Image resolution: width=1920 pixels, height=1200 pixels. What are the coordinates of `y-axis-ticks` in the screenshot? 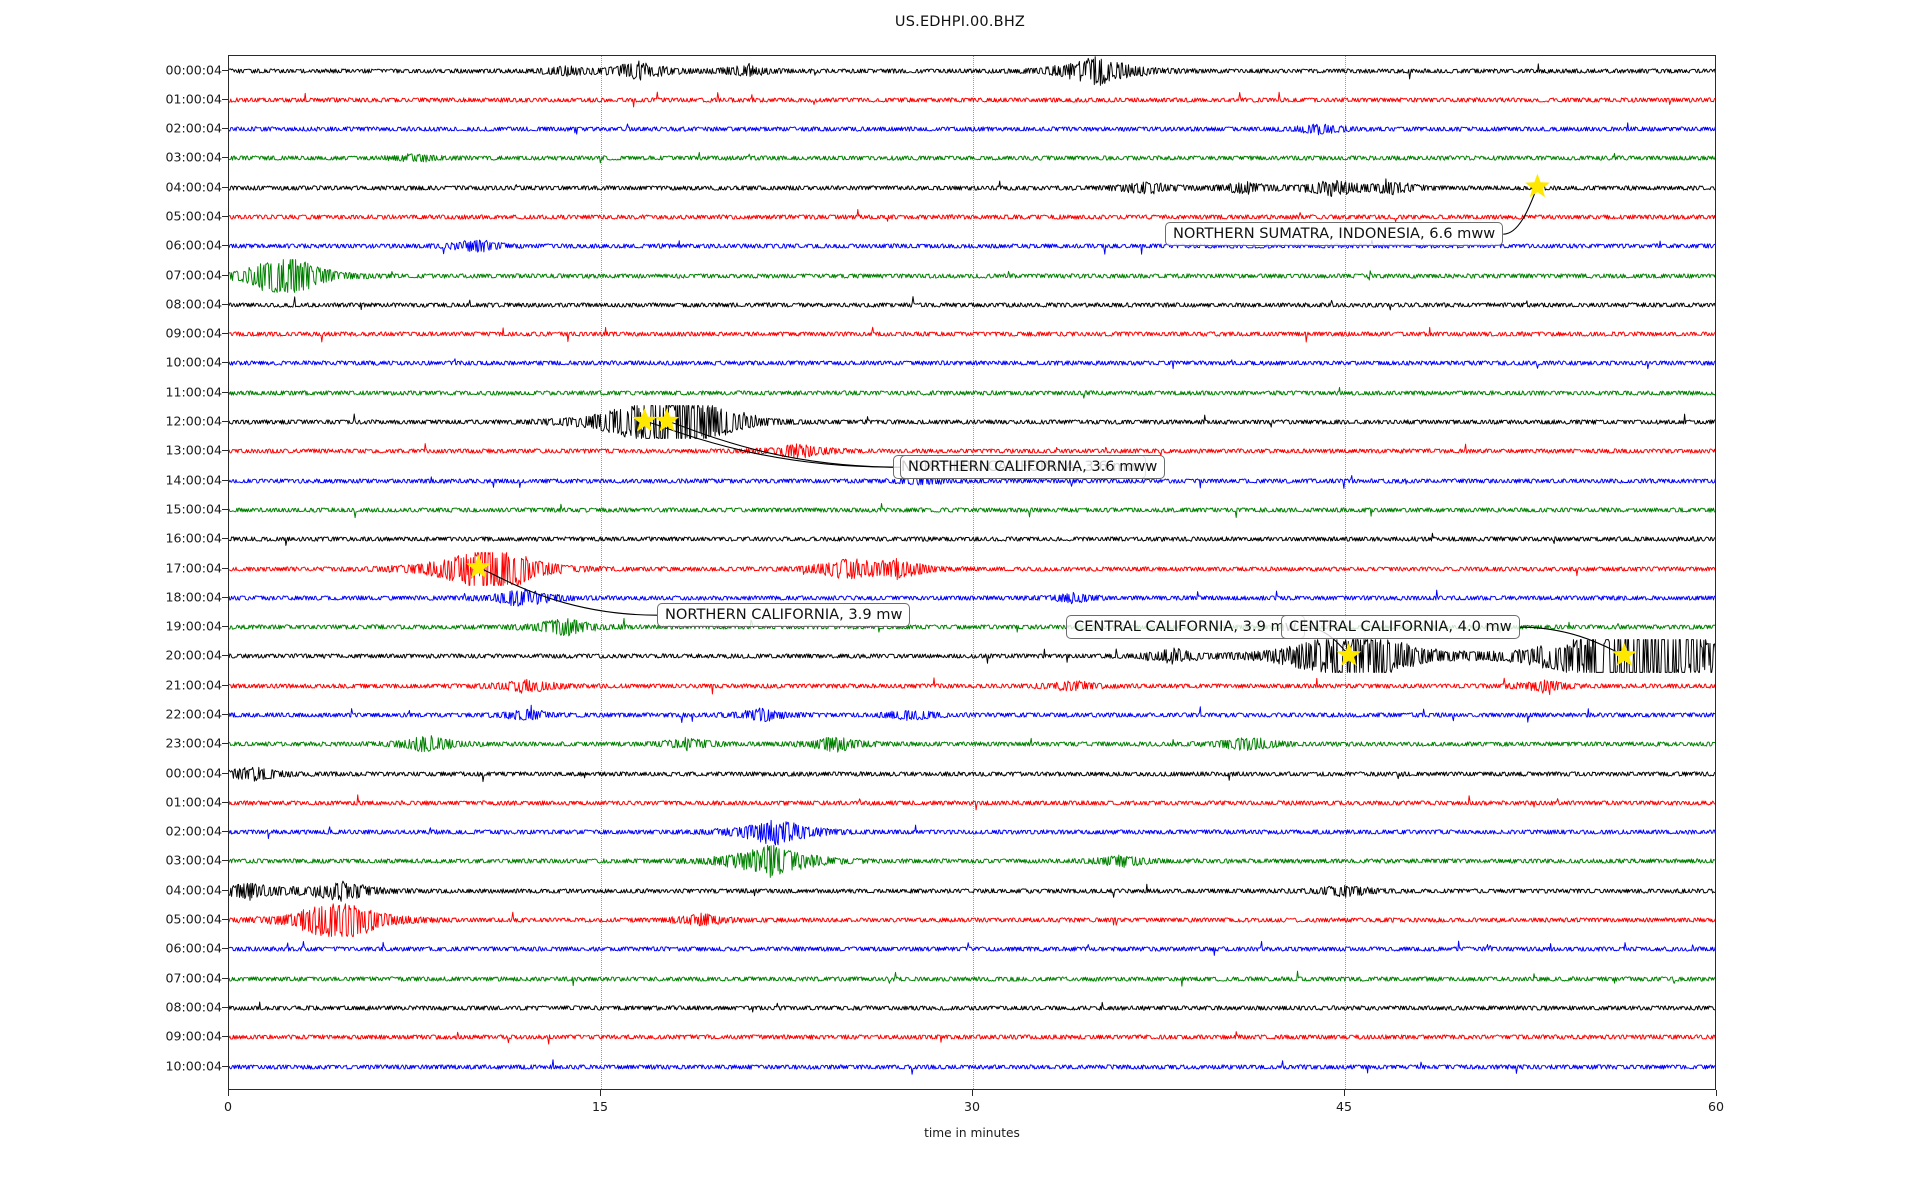 It's located at (120, 572).